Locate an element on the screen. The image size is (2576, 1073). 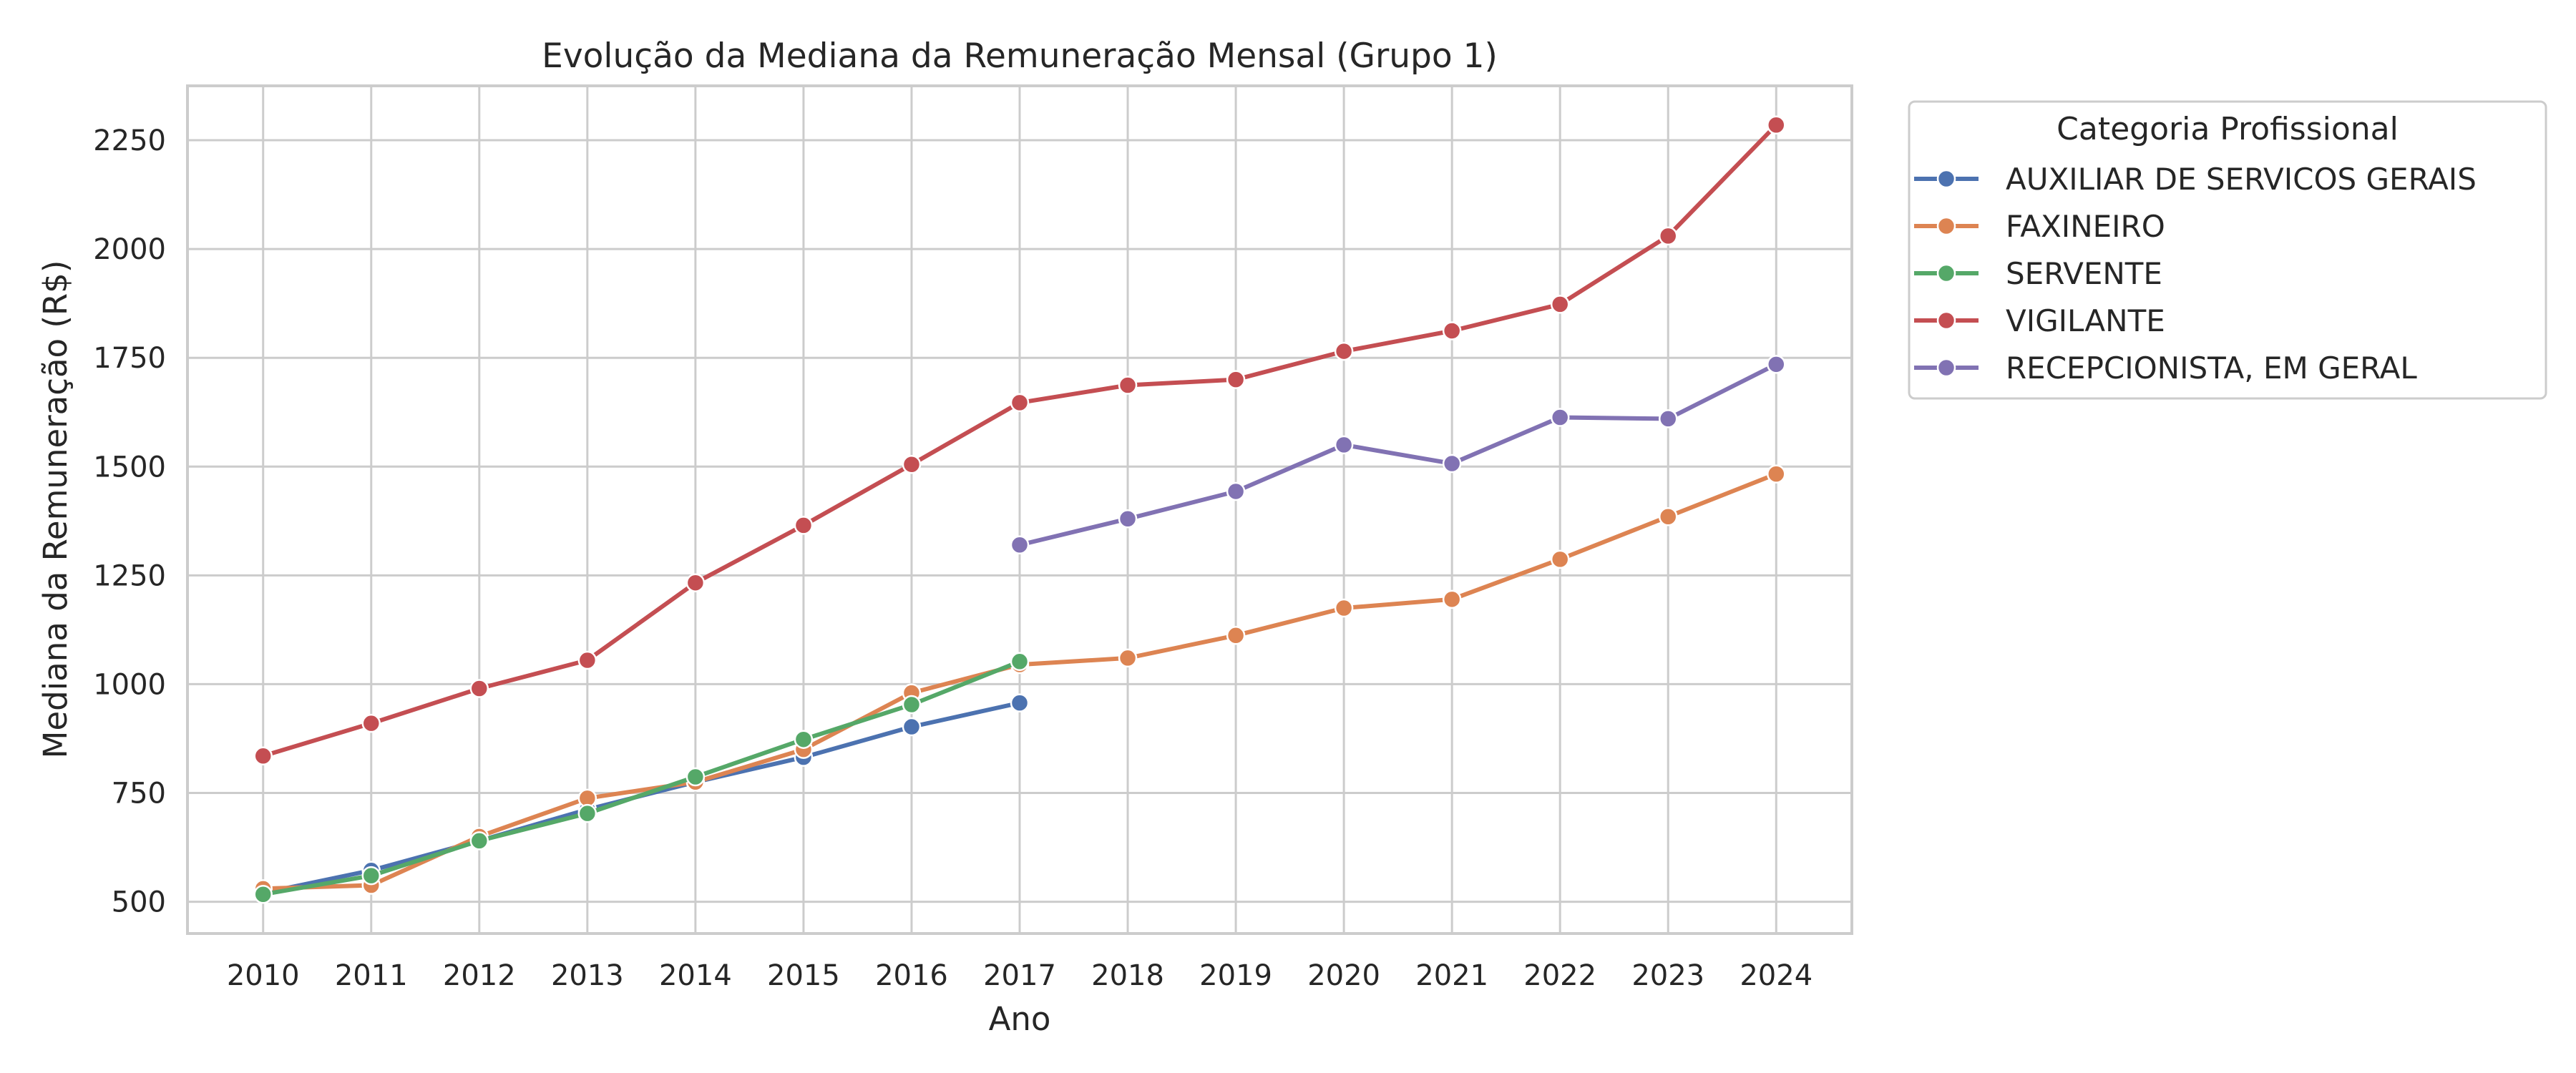
x-tick-label: 2020 is located at coordinates (1343, 976).